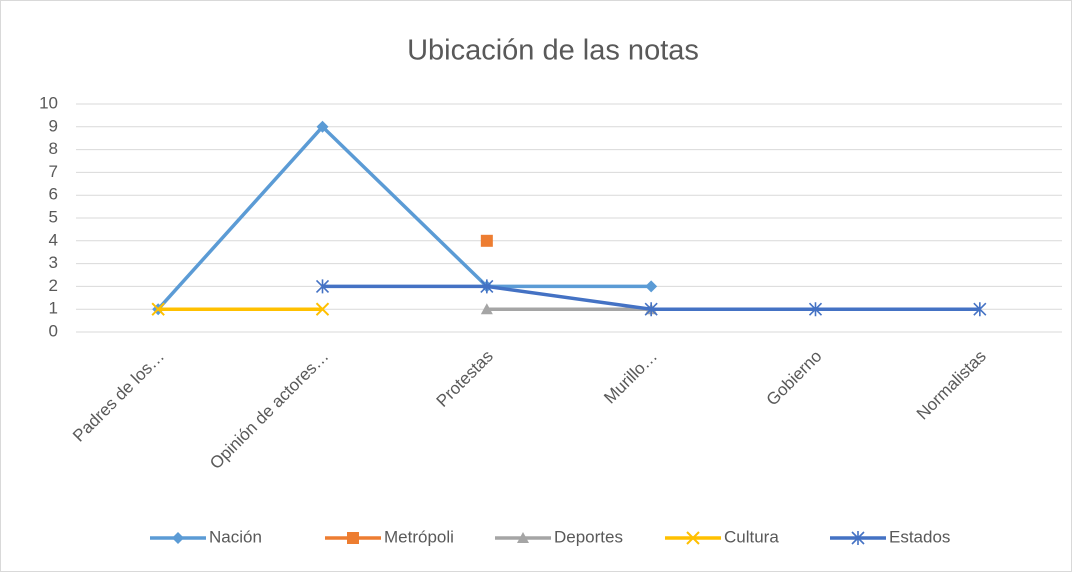 This screenshot has height=577, width=1072. I want to click on y-tick-label: 10, so click(48, 102).